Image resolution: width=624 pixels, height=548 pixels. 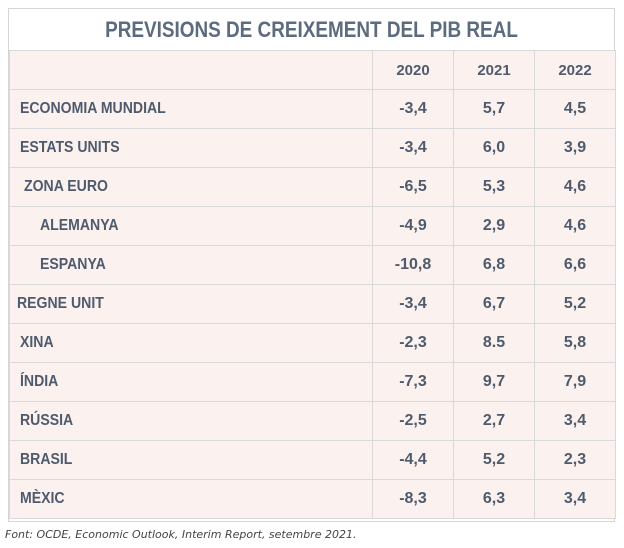 I want to click on cell-2022: 7,9, so click(x=575, y=382).